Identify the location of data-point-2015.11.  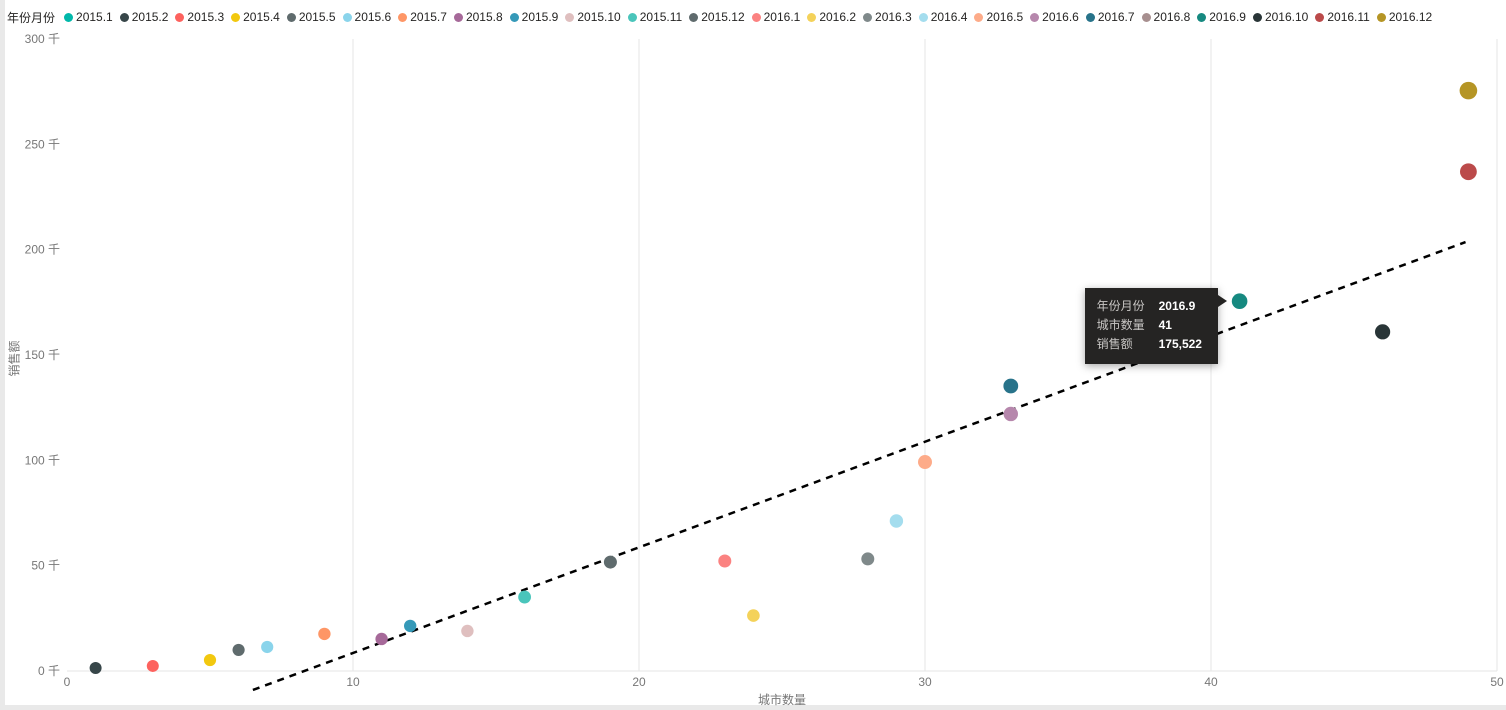
(524, 597).